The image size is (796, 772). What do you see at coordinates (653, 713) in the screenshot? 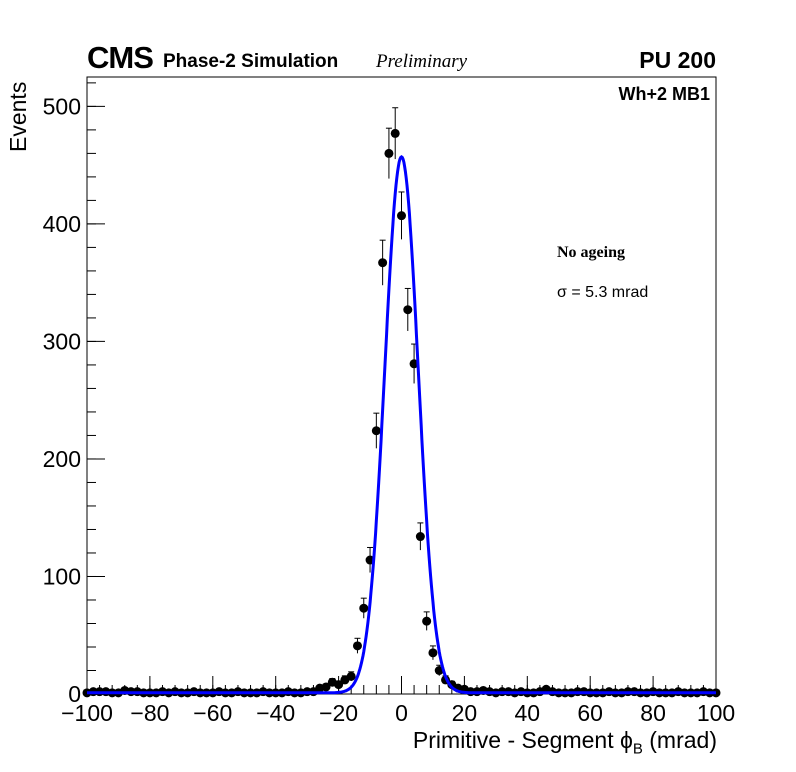
I see `x-tick-label: 80` at bounding box center [653, 713].